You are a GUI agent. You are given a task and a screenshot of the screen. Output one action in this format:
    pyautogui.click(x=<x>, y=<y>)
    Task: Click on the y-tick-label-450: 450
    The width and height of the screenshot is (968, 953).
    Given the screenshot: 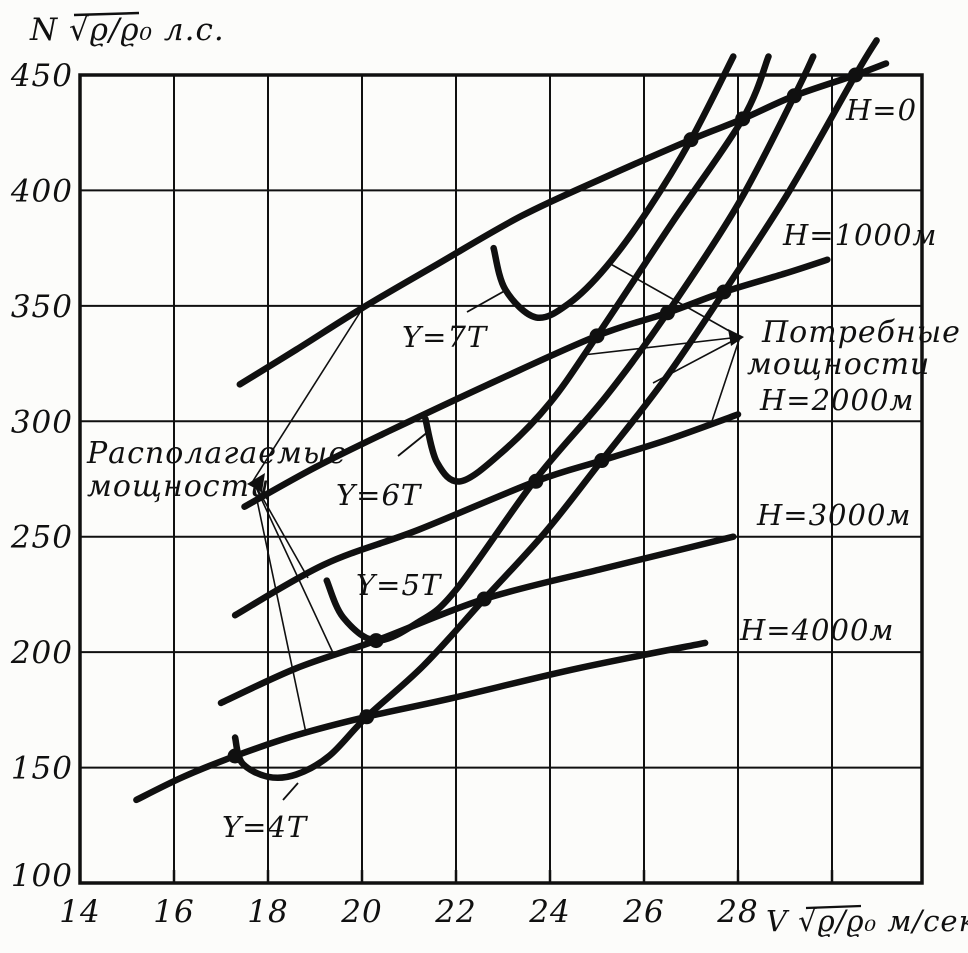 What is the action you would take?
    pyautogui.click(x=41, y=76)
    